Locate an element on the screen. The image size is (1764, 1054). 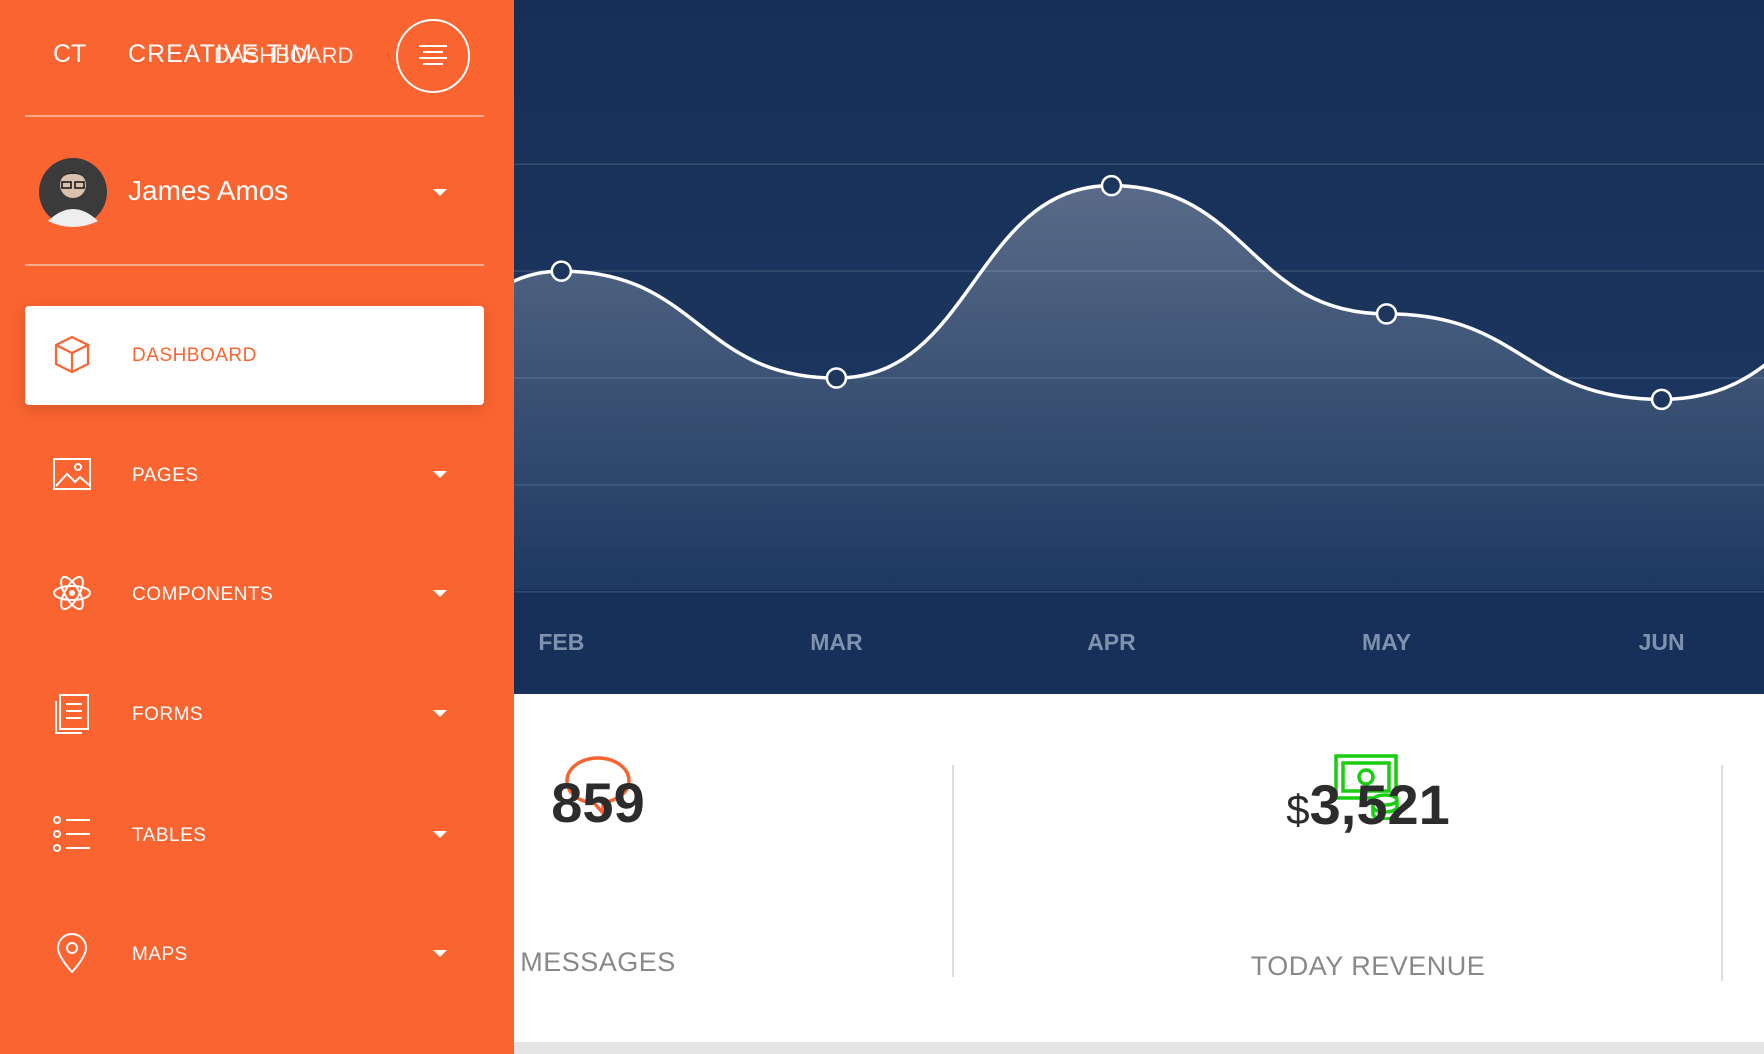
menu-item: DASHBOARD is located at coordinates (254, 355).